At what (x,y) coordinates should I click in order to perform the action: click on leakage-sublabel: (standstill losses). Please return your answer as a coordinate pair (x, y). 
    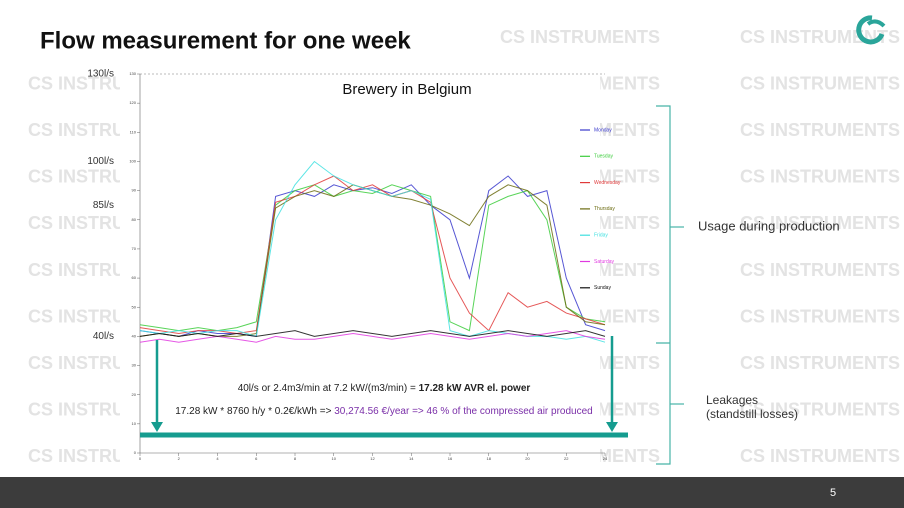
    Looking at the image, I should click on (752, 414).